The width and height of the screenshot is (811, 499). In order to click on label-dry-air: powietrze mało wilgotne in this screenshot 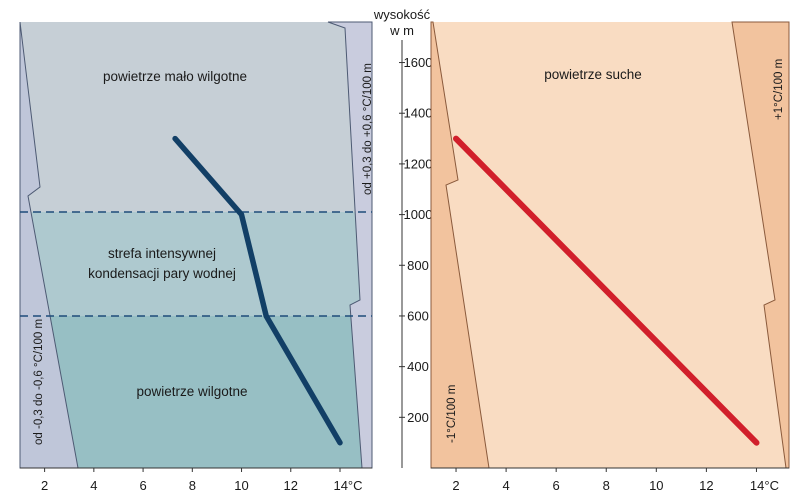, I will do `click(175, 76)`.